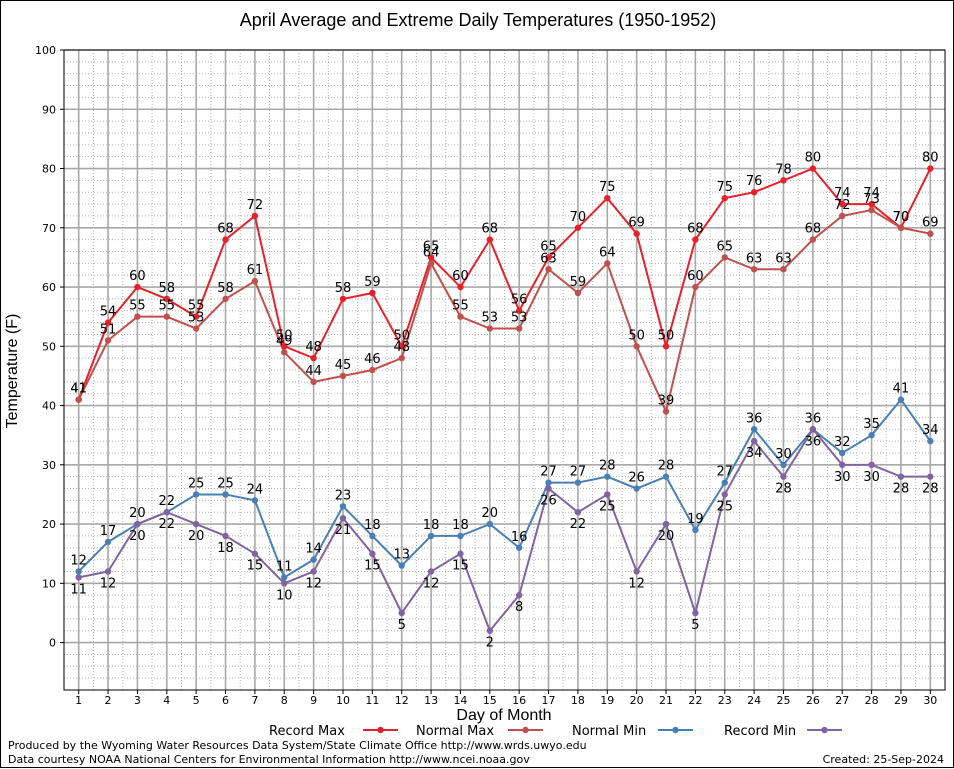 The width and height of the screenshot is (954, 769). What do you see at coordinates (255, 205) in the screenshot?
I see `data-label: 72` at bounding box center [255, 205].